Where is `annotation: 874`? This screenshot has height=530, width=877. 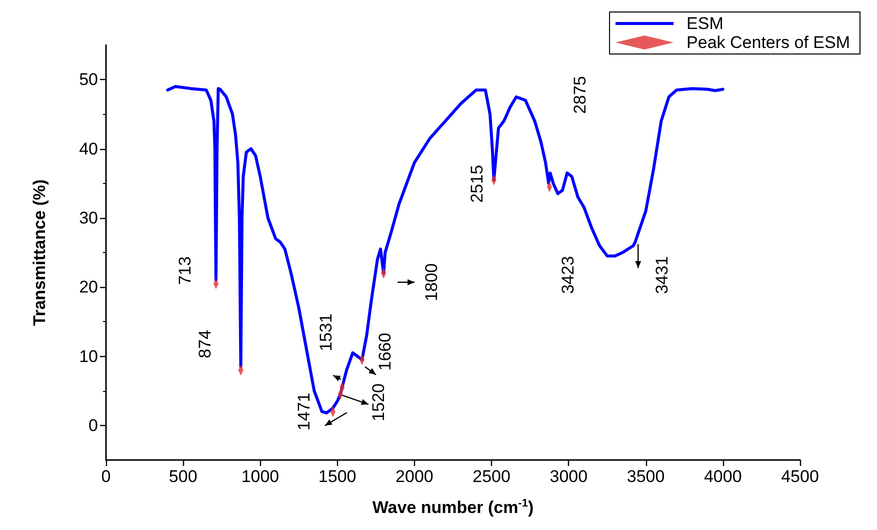
annotation: 874 is located at coordinates (204, 344).